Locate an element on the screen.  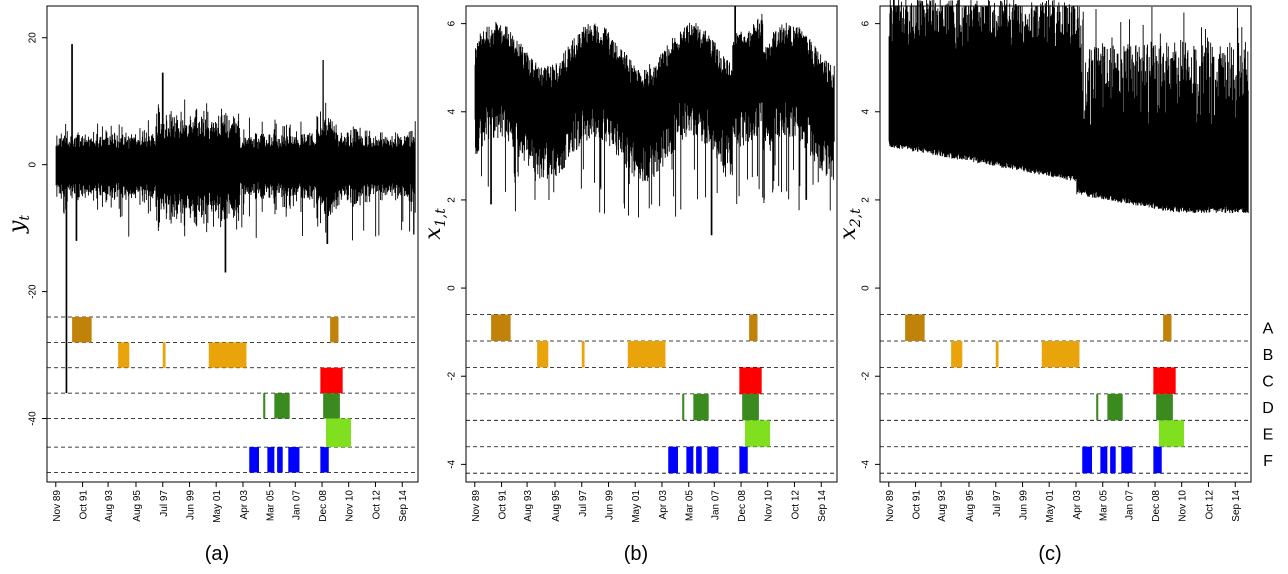
panel-label: (a) is located at coordinates (217, 554).